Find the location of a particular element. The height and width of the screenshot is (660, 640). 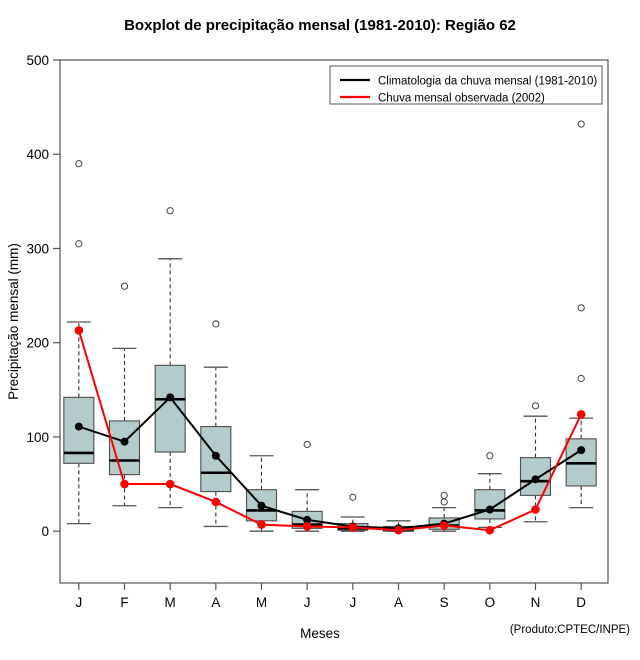

y-axis-tick-label: 400 is located at coordinates (37, 154).